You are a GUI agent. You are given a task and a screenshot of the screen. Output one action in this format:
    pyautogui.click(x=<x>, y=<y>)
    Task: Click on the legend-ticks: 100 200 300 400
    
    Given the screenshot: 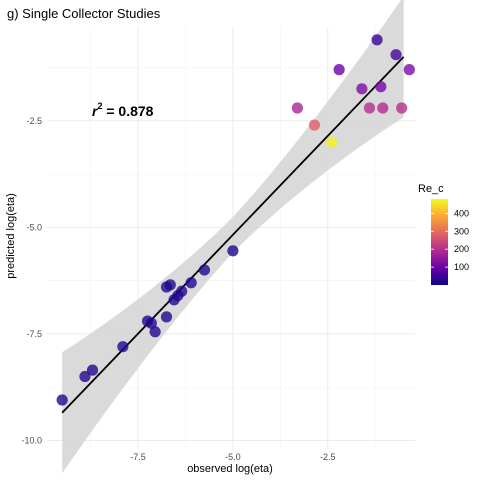 What is the action you would take?
    pyautogui.click(x=450, y=240)
    